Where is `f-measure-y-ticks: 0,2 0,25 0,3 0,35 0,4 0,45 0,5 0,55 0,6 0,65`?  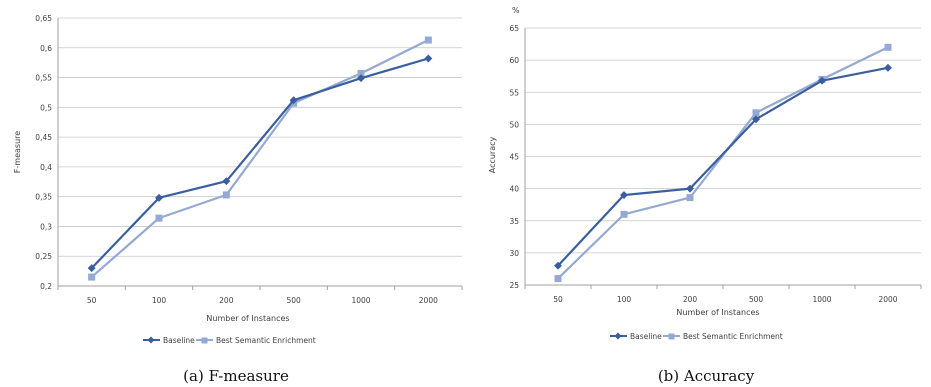
f-measure-y-ticks: 0,2 0,25 0,3 0,35 0,4 0,45 0,5 0,55 0,6 0,65 is located at coordinates (43, 152).